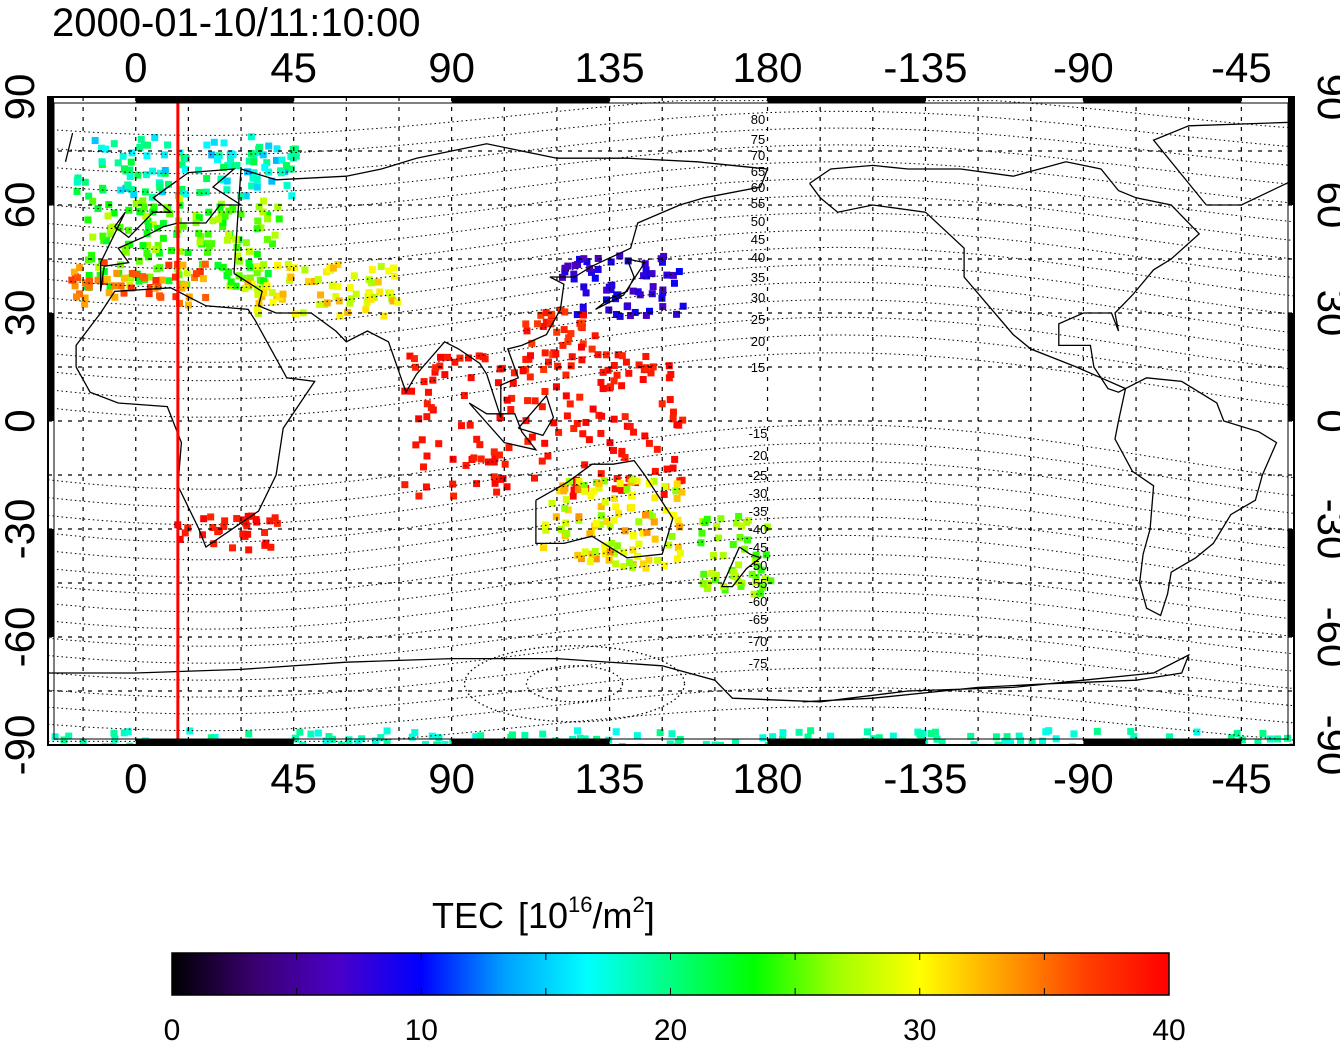 This screenshot has width=1340, height=1042. Describe the element at coordinates (1083, 778) in the screenshot. I see `bottom-lon-label: -90` at that location.